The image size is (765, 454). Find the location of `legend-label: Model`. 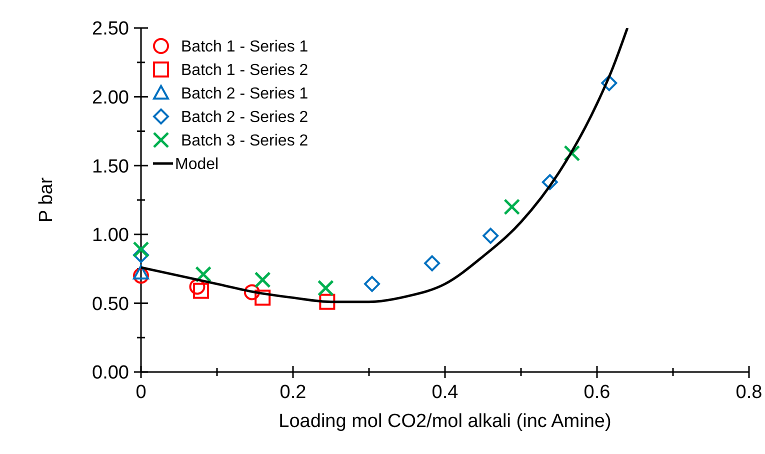

legend-label: Model is located at coordinates (197, 165).